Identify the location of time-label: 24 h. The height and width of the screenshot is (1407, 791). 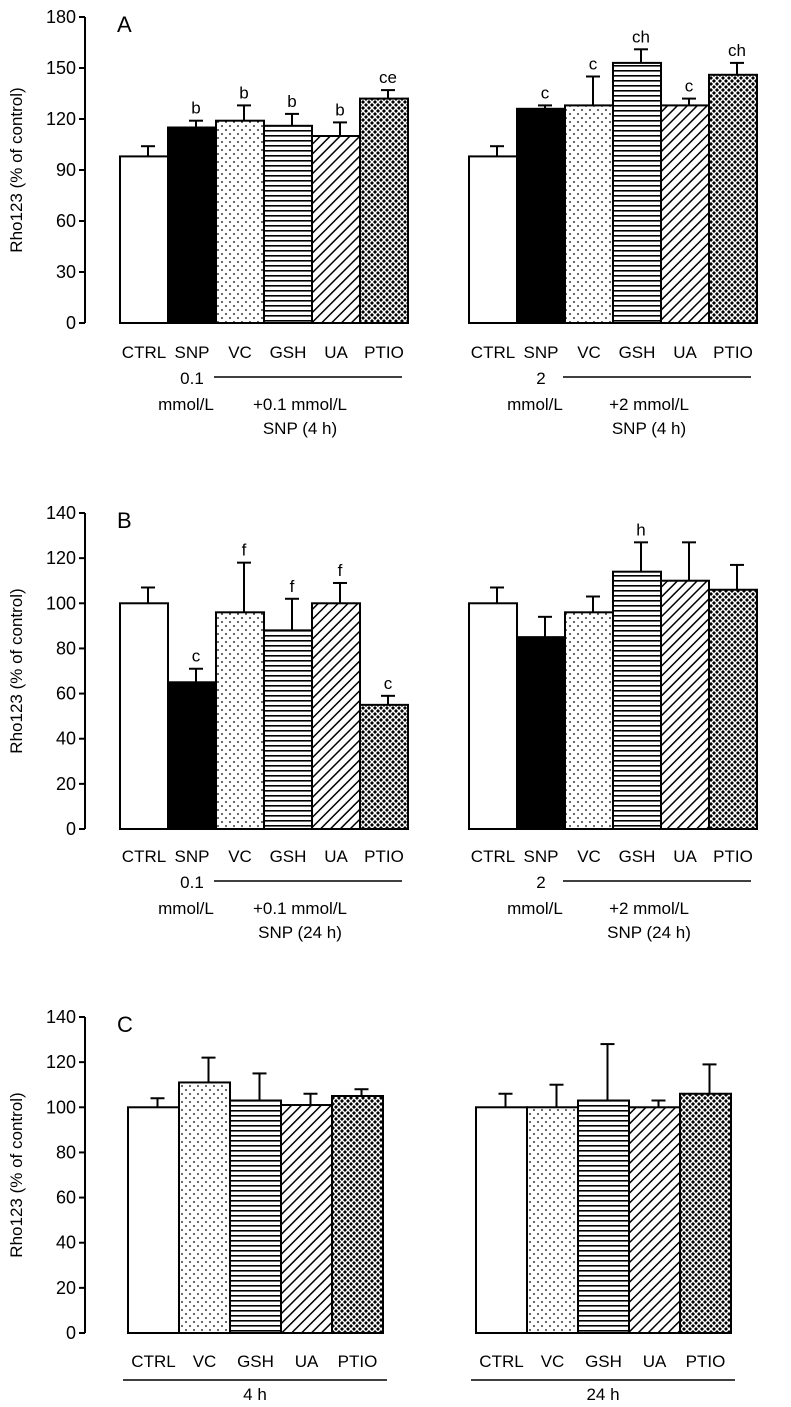
(602, 1394).